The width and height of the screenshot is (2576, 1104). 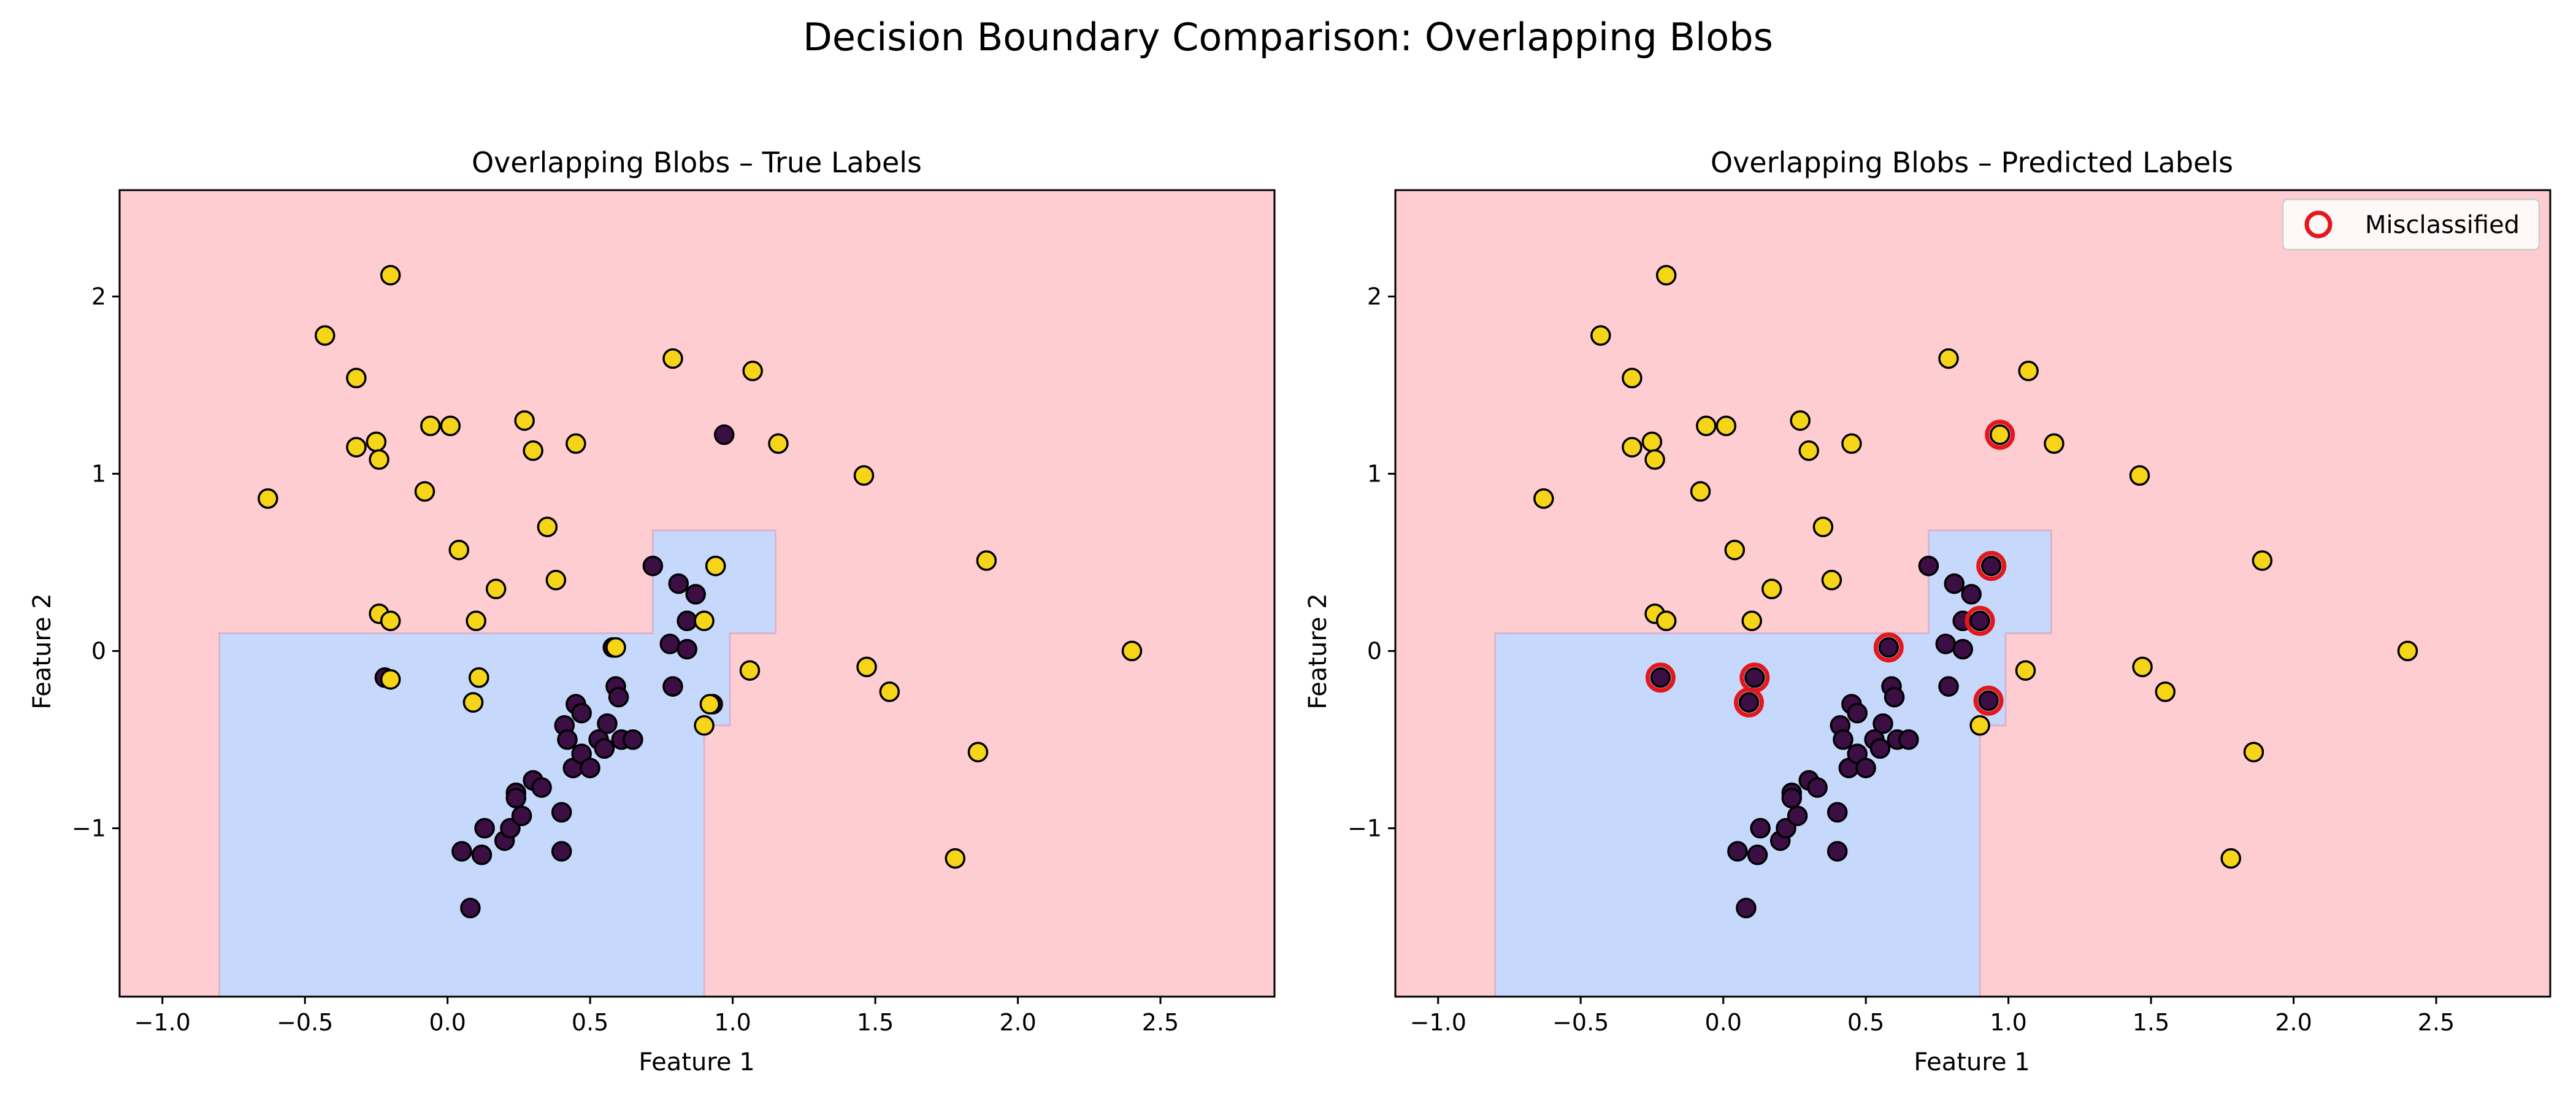 I want to click on x-tick-label: 1.5, so click(x=2151, y=1022).